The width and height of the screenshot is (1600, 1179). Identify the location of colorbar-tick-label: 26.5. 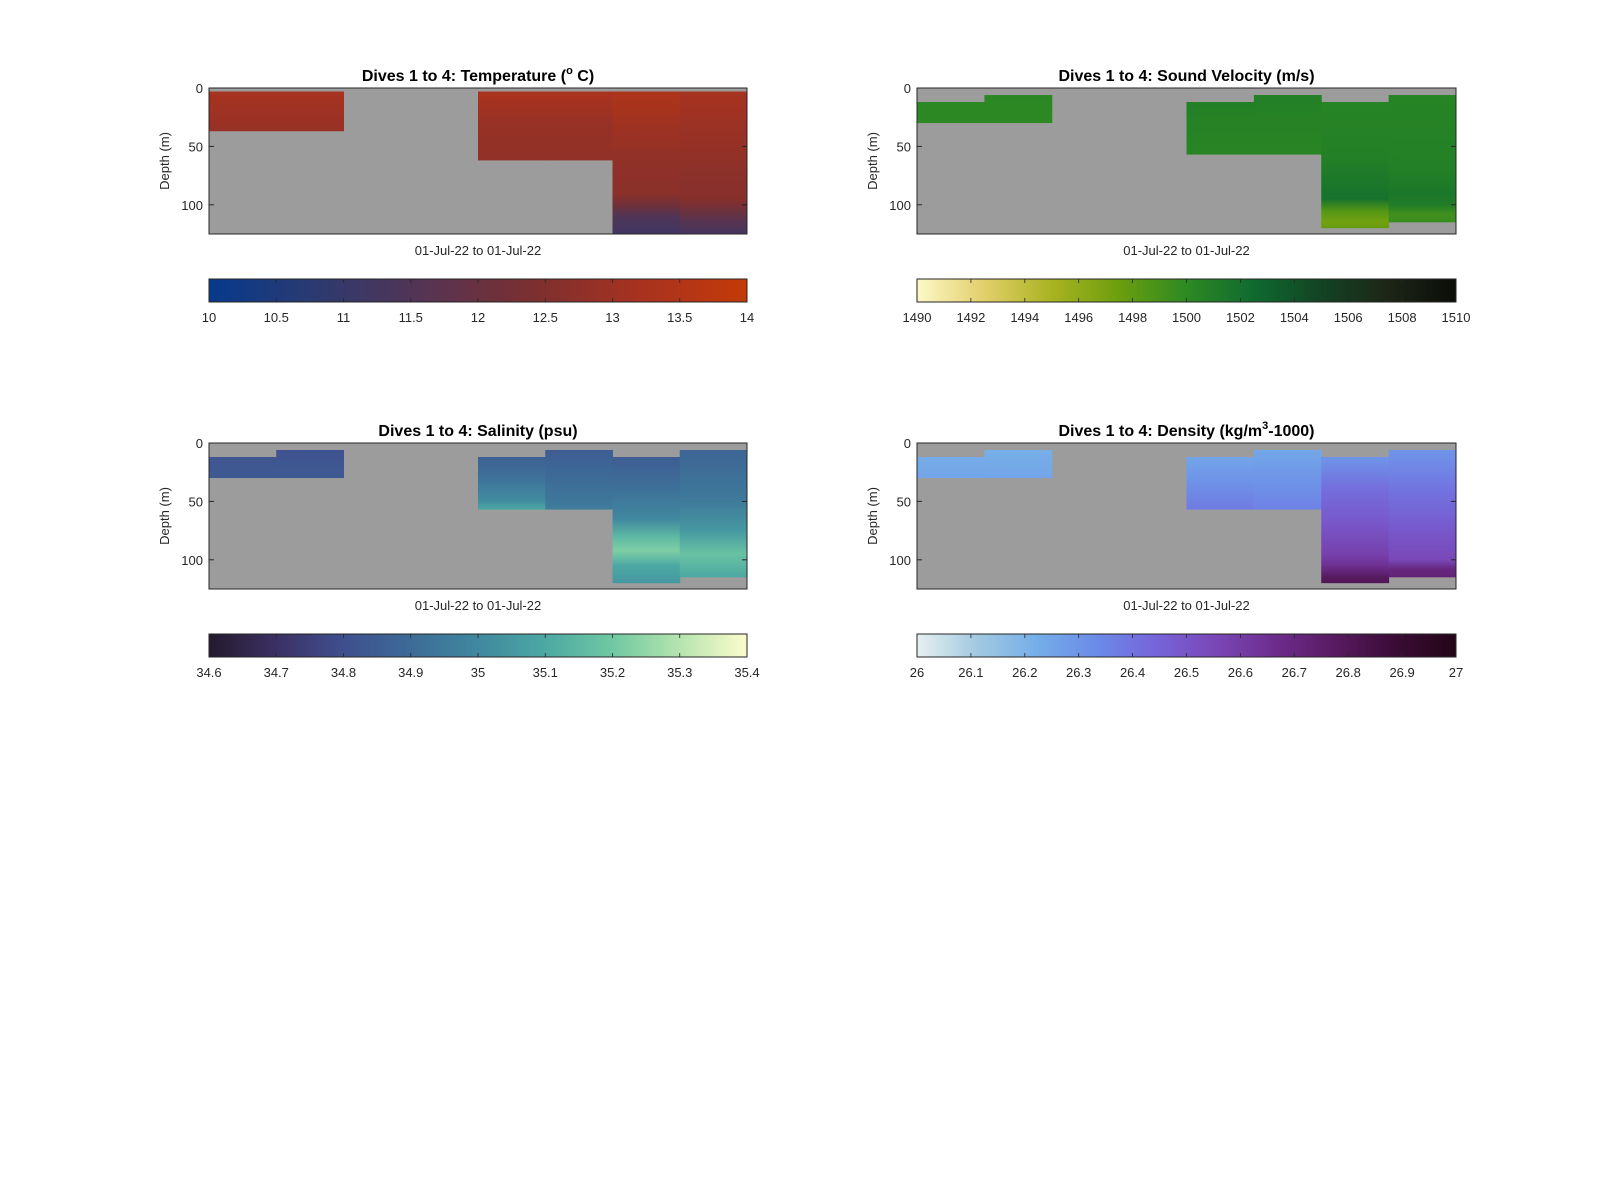
(1186, 672).